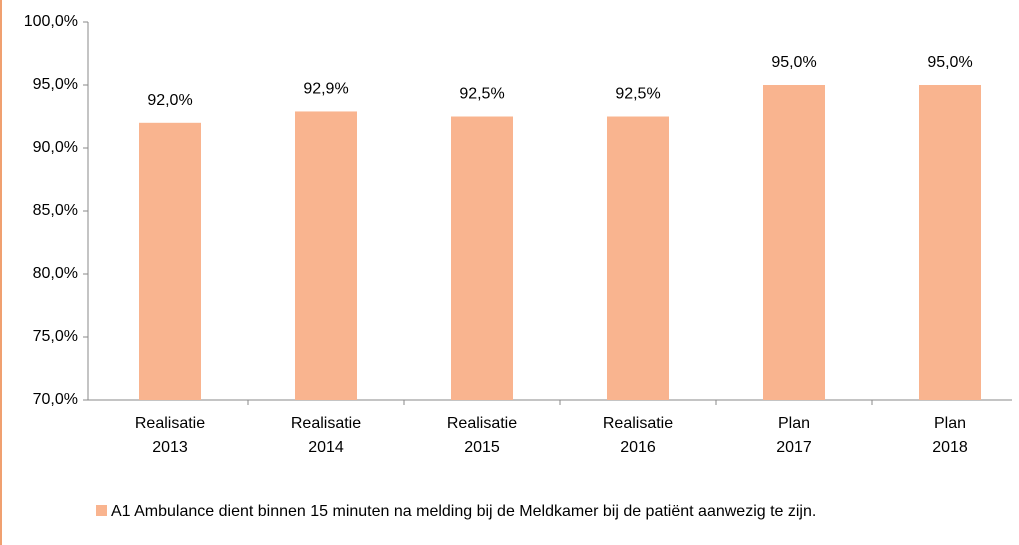  Describe the element at coordinates (950, 447) in the screenshot. I see `x-tick-label: 2018` at that location.